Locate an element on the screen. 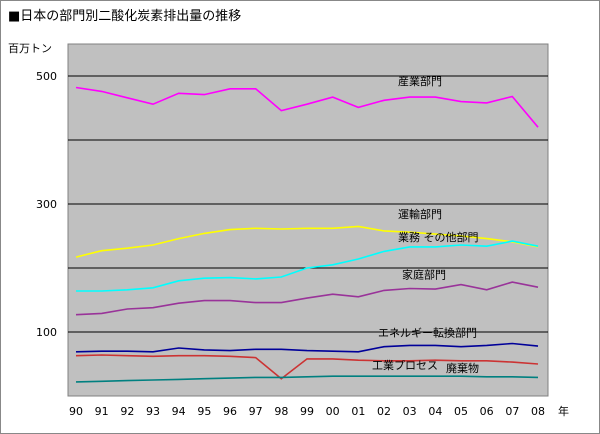 The height and width of the screenshot is (434, 600). y-tick-labels: 100 300 500 is located at coordinates (46, 204).